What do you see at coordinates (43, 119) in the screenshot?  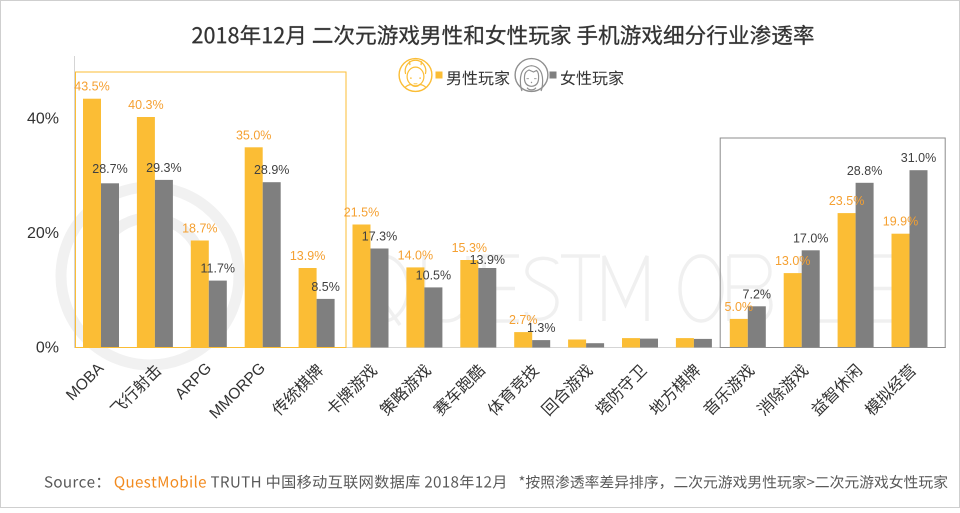 I see `svg-text: 40%` at bounding box center [43, 119].